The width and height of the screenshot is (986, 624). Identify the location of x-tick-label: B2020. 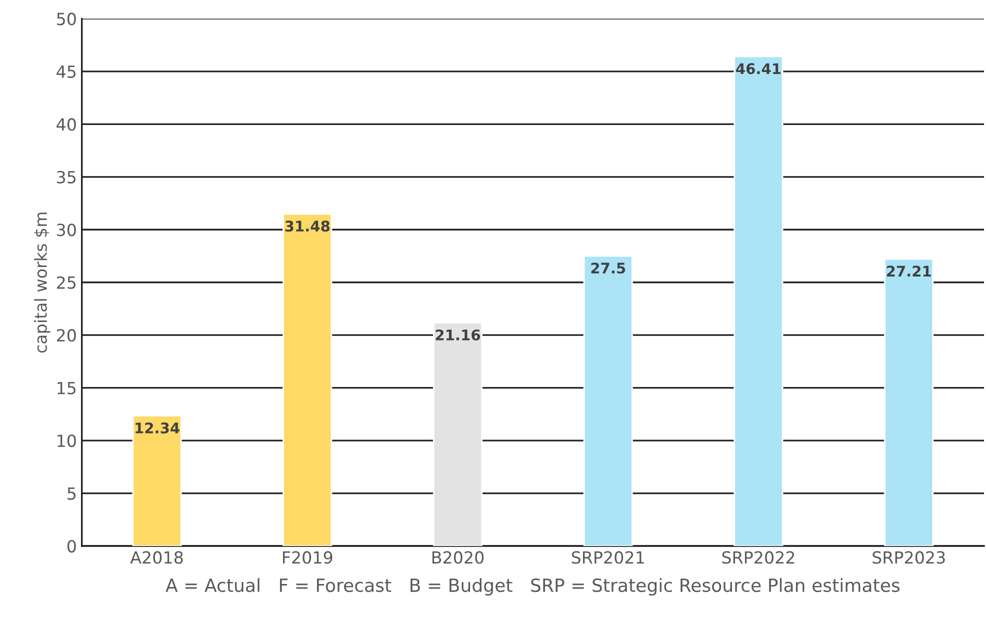
(458, 557).